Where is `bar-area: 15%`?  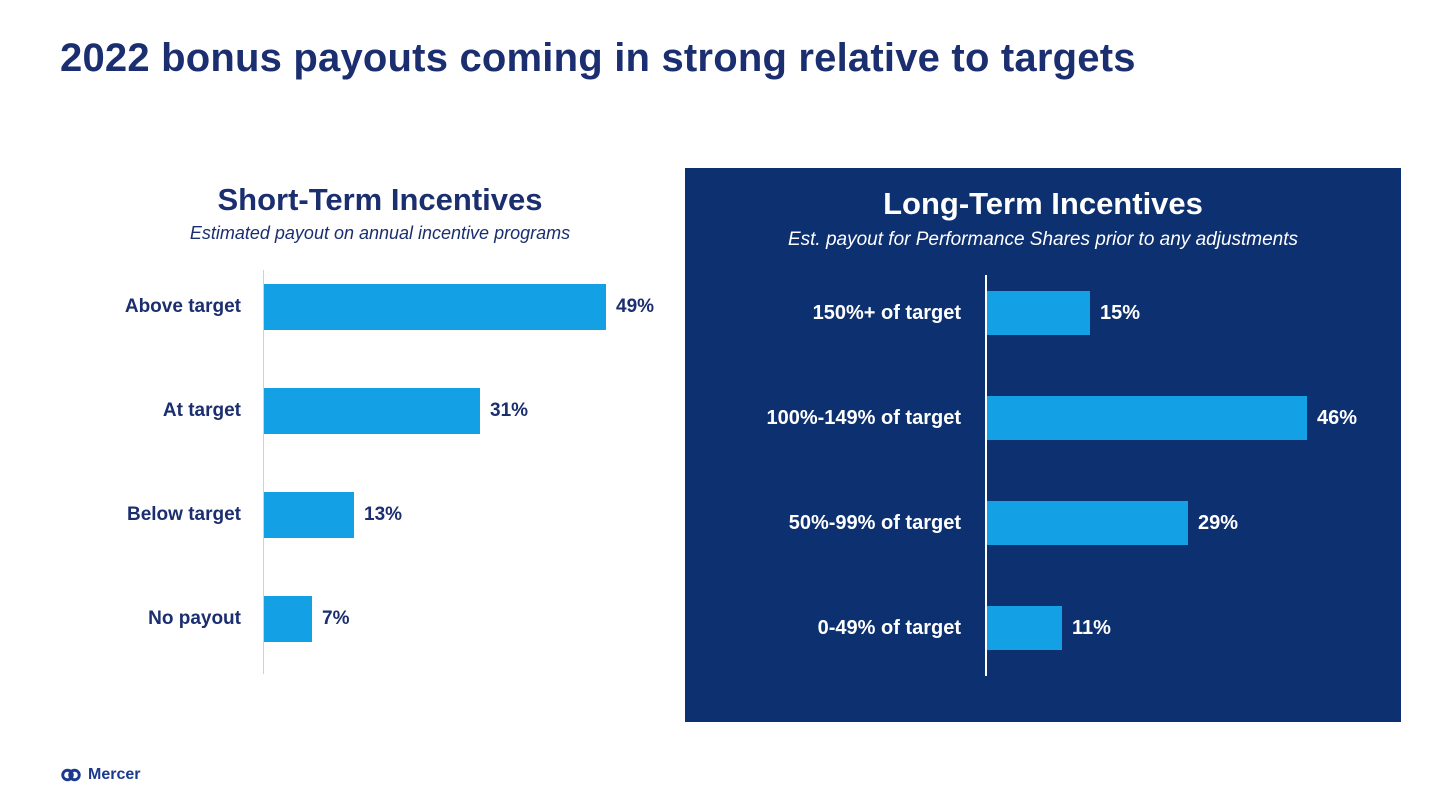
bar-area: 15% is located at coordinates (1193, 313).